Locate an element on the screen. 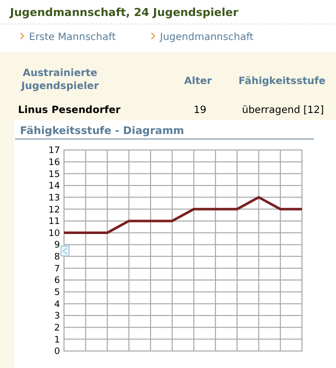  y-tick-label: 4 is located at coordinates (57, 305).